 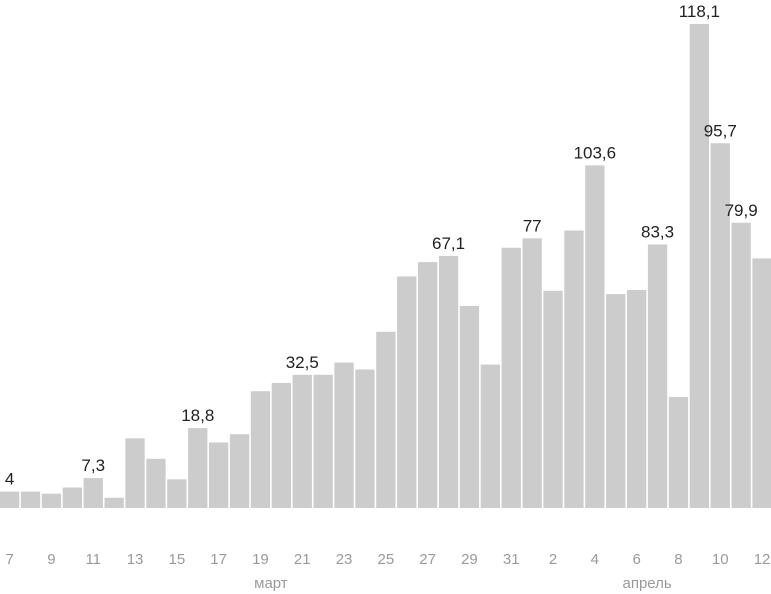 What do you see at coordinates (699, 11) in the screenshot?
I see `data-label: 118,1` at bounding box center [699, 11].